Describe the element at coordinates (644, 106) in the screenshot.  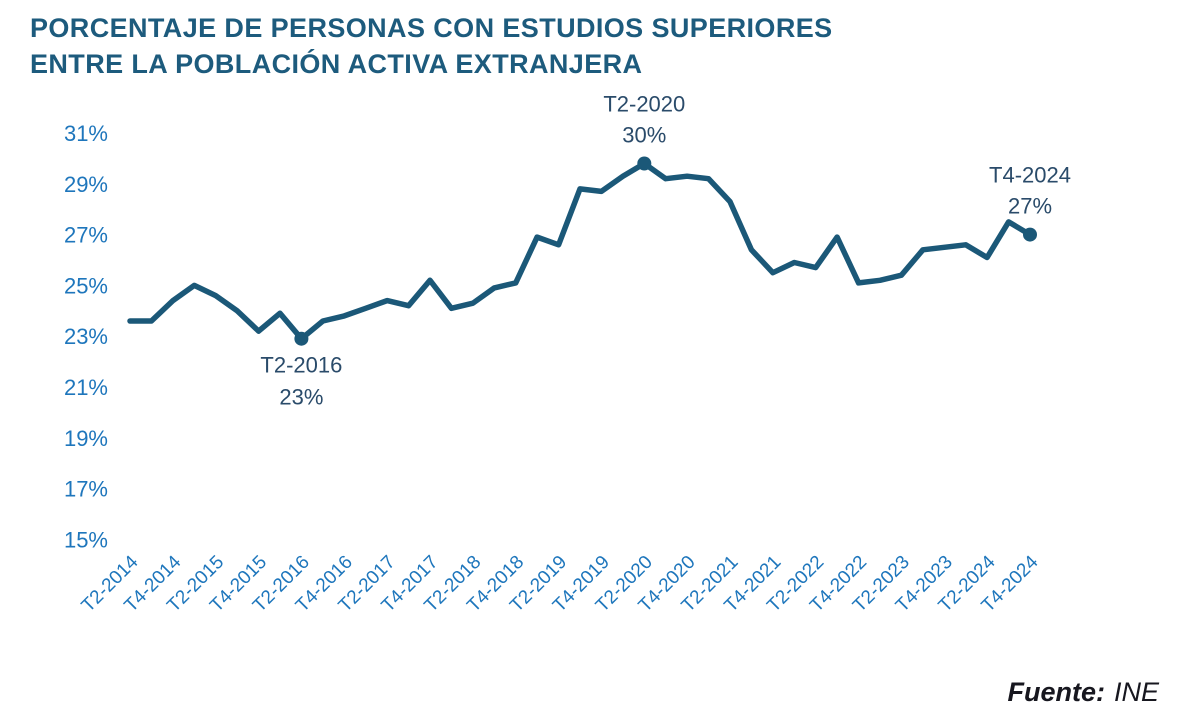
I see `annotation-quarter-label: T2-2020` at that location.